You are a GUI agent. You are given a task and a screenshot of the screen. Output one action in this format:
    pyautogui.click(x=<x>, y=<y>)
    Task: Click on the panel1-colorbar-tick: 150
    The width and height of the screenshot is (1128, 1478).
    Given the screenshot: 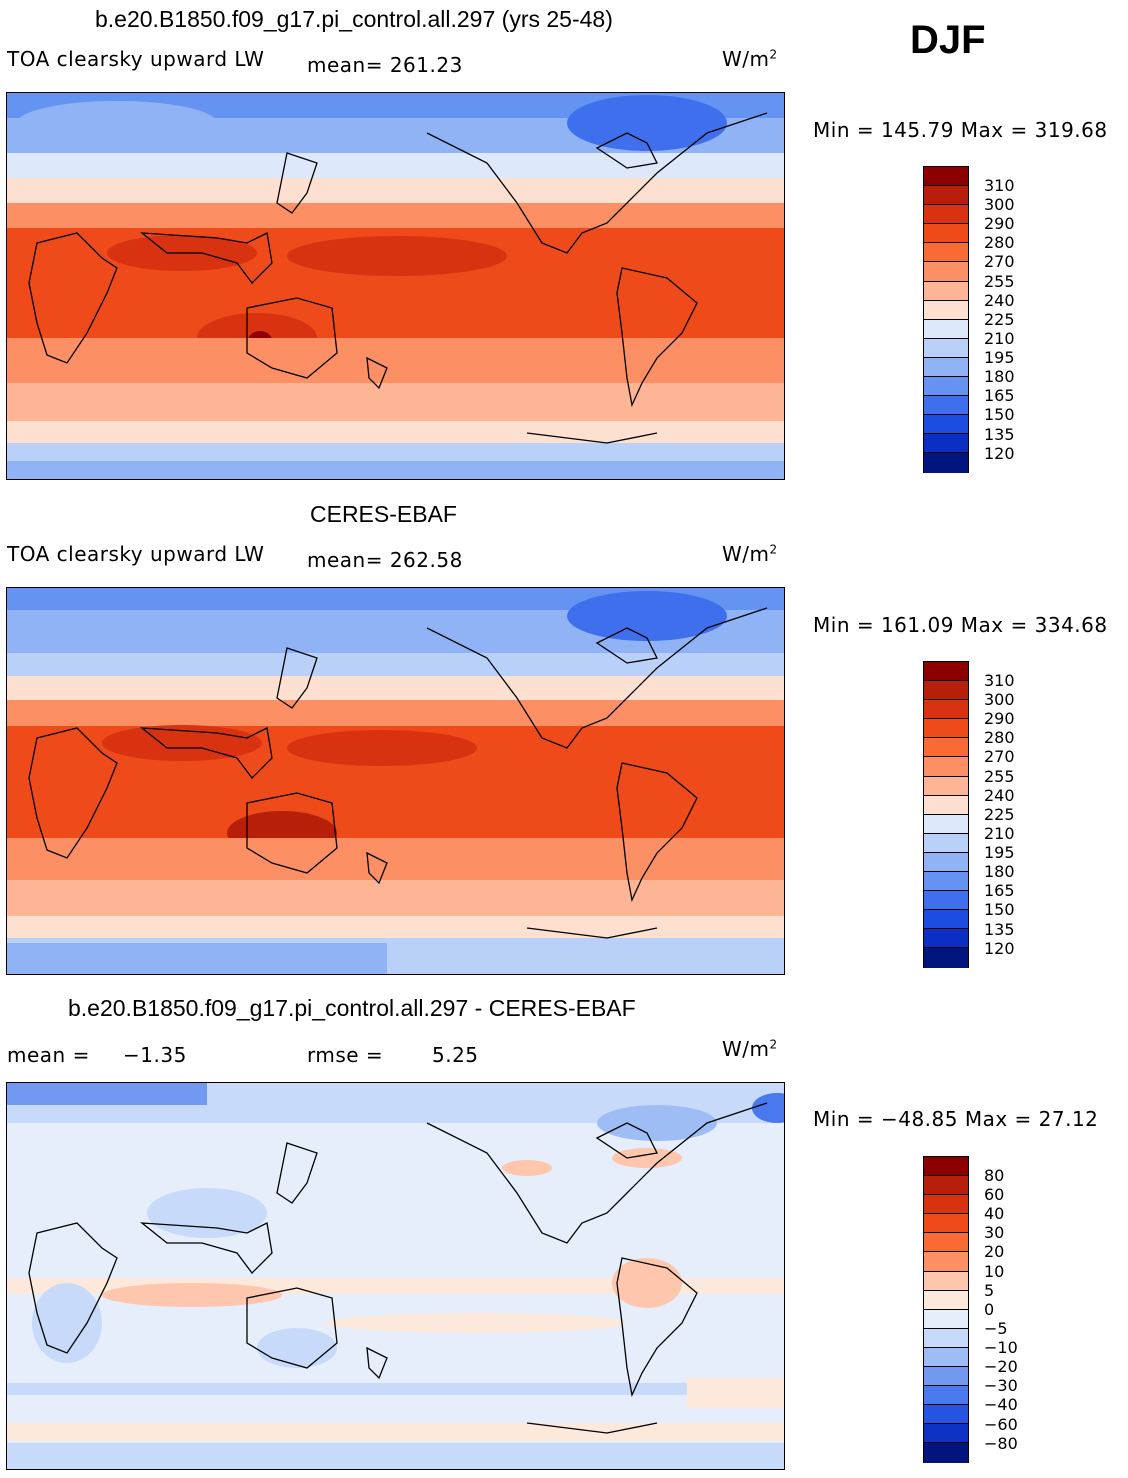 What is the action you would take?
    pyautogui.click(x=999, y=414)
    